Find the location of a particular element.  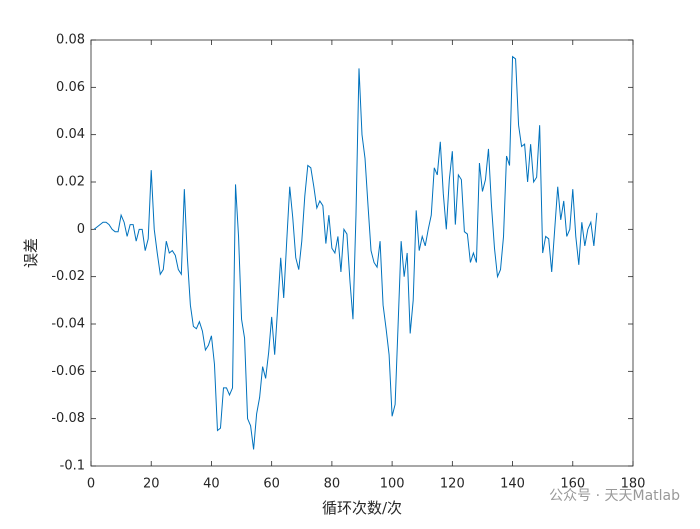

y-tick-label: 0 is located at coordinates (81, 229).